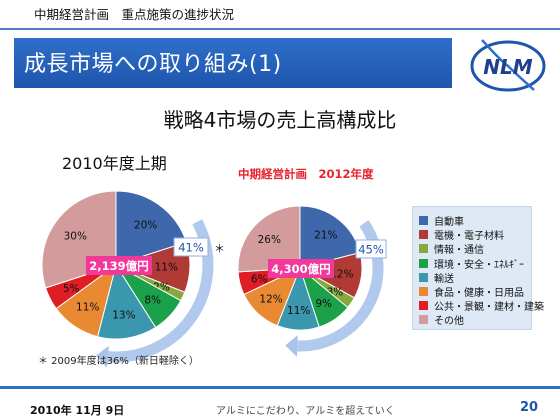 The width and height of the screenshot is (560, 420). I want to click on footer-slogan: アルミにこだわり、アルミを超えていく, so click(305, 411).